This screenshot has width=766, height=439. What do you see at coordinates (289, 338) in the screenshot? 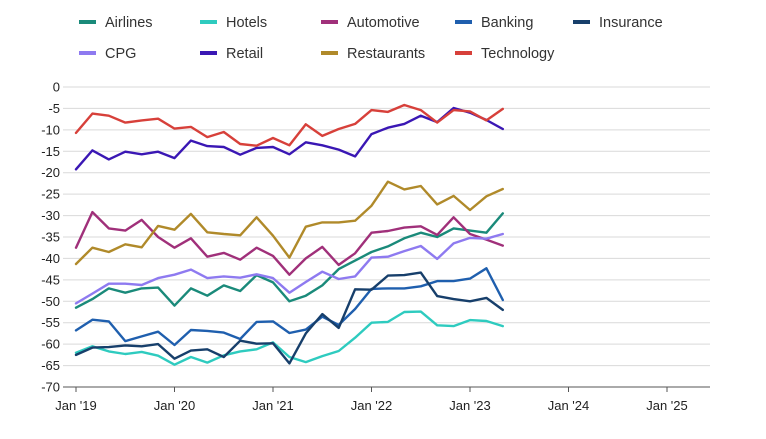
I see `series-line-hotels` at bounding box center [289, 338].